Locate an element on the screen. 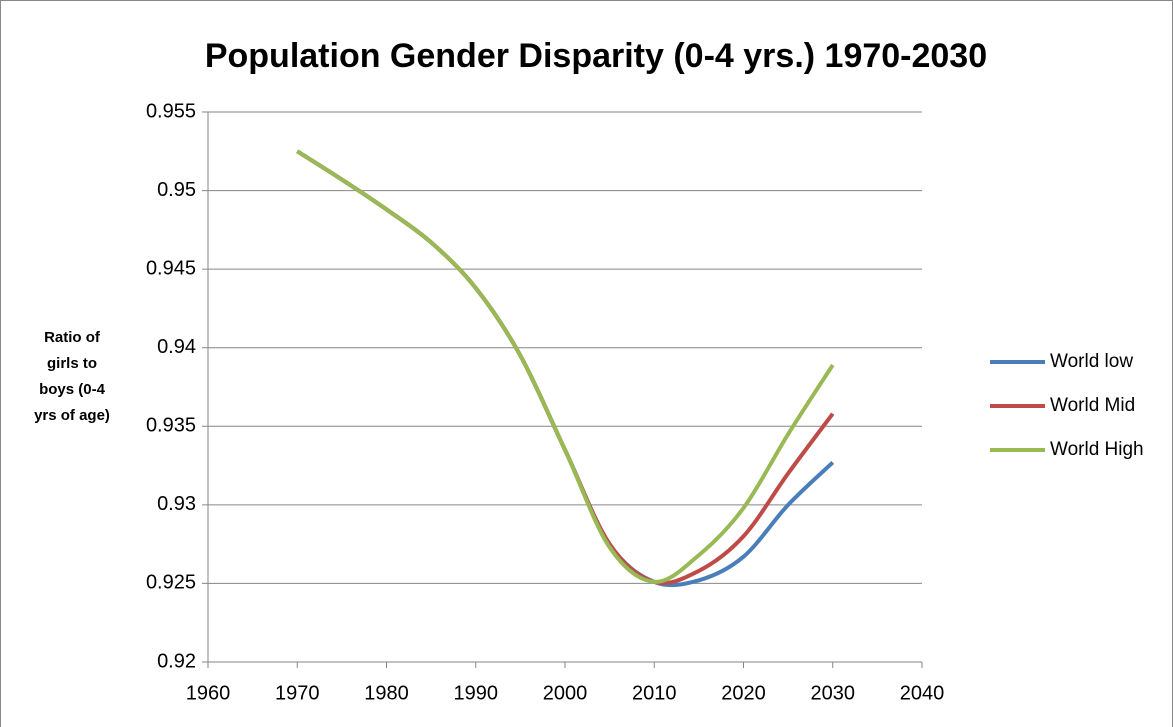 This screenshot has height=727, width=1173. legend-label: World Mid is located at coordinates (1092, 405).